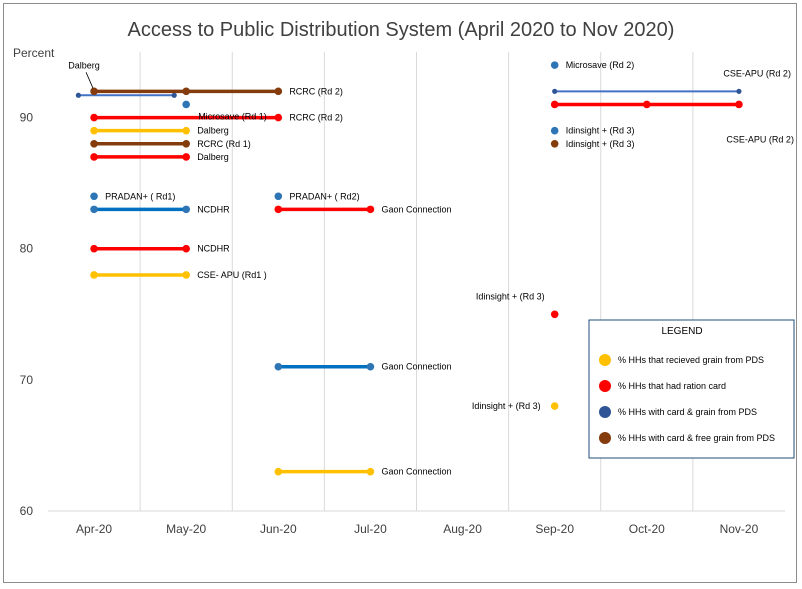 Image resolution: width=802 pixels, height=589 pixels. What do you see at coordinates (696, 438) in the screenshot?
I see `legend-label: % HHs with card & free grain from PDS` at bounding box center [696, 438].